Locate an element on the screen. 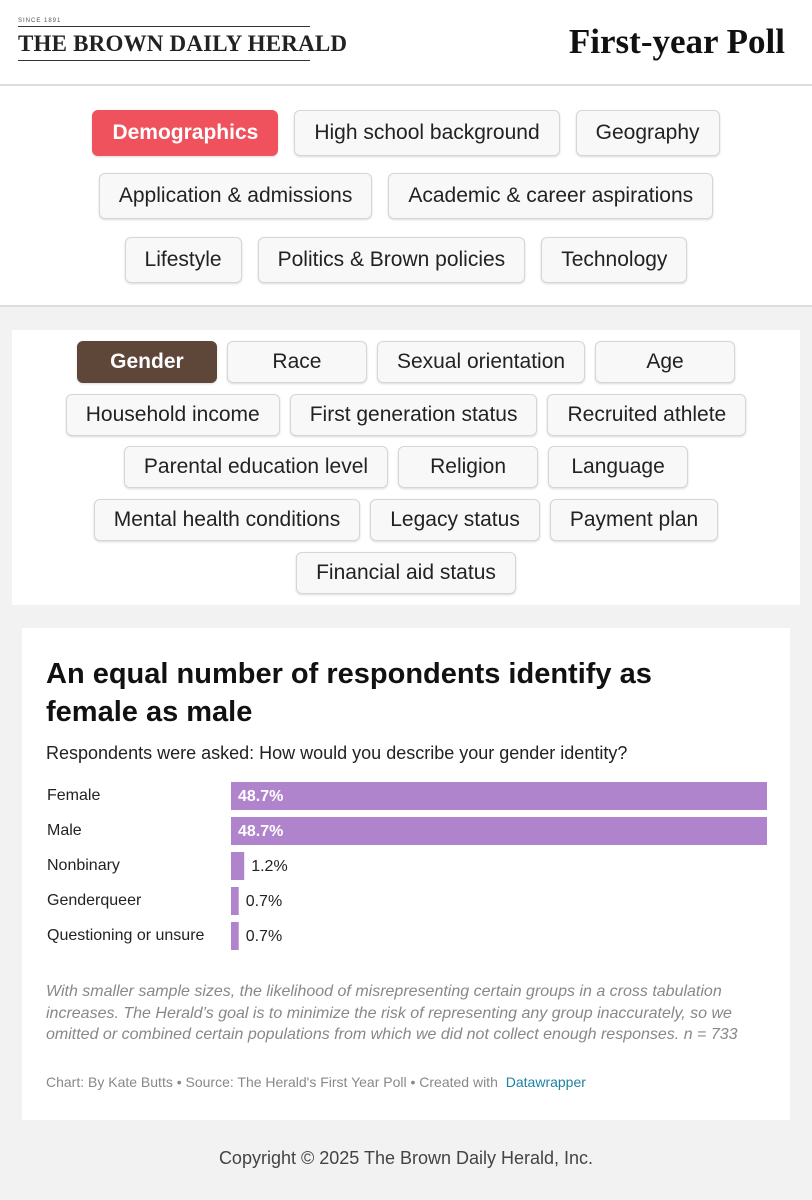  tab-button: Application & admissions is located at coordinates (235, 196).